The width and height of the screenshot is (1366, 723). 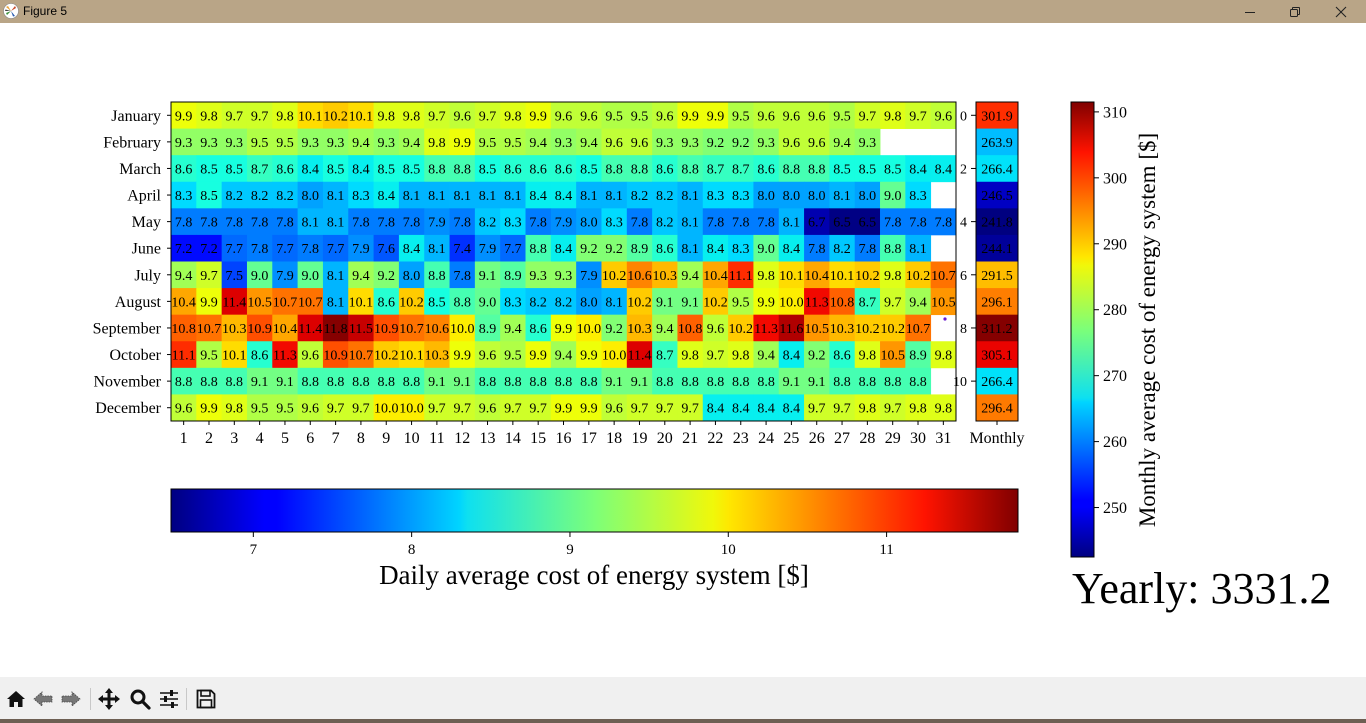 I want to click on save-button, so click(x=206, y=699).